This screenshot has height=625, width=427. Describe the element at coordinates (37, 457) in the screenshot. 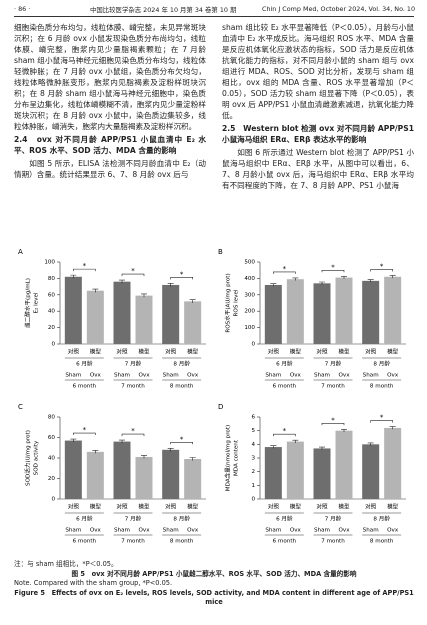

I see `y-axis-label: SOD activity` at that location.